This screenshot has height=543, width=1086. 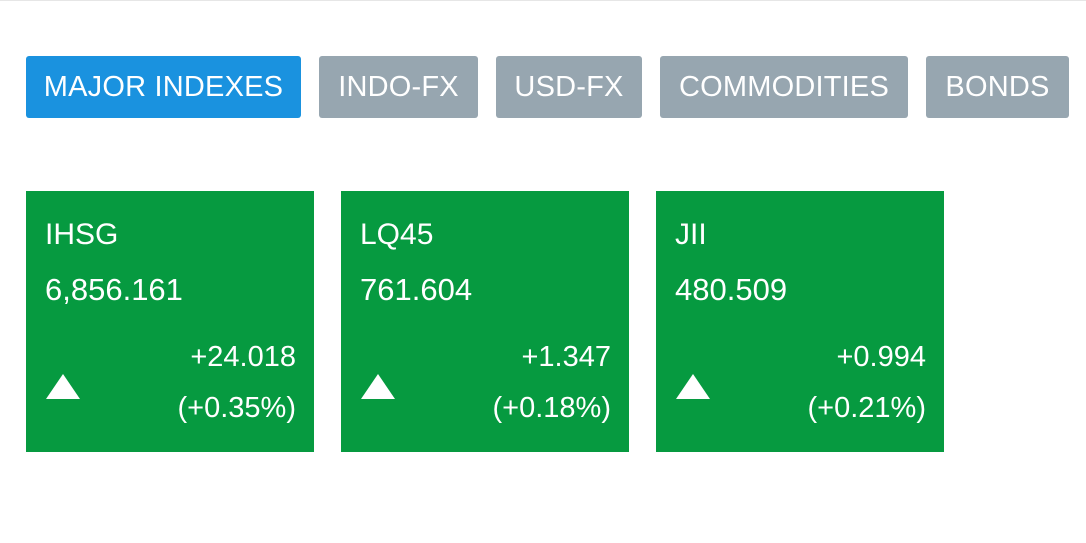 I want to click on index-percent-change: (+0.21%), so click(x=866, y=408).